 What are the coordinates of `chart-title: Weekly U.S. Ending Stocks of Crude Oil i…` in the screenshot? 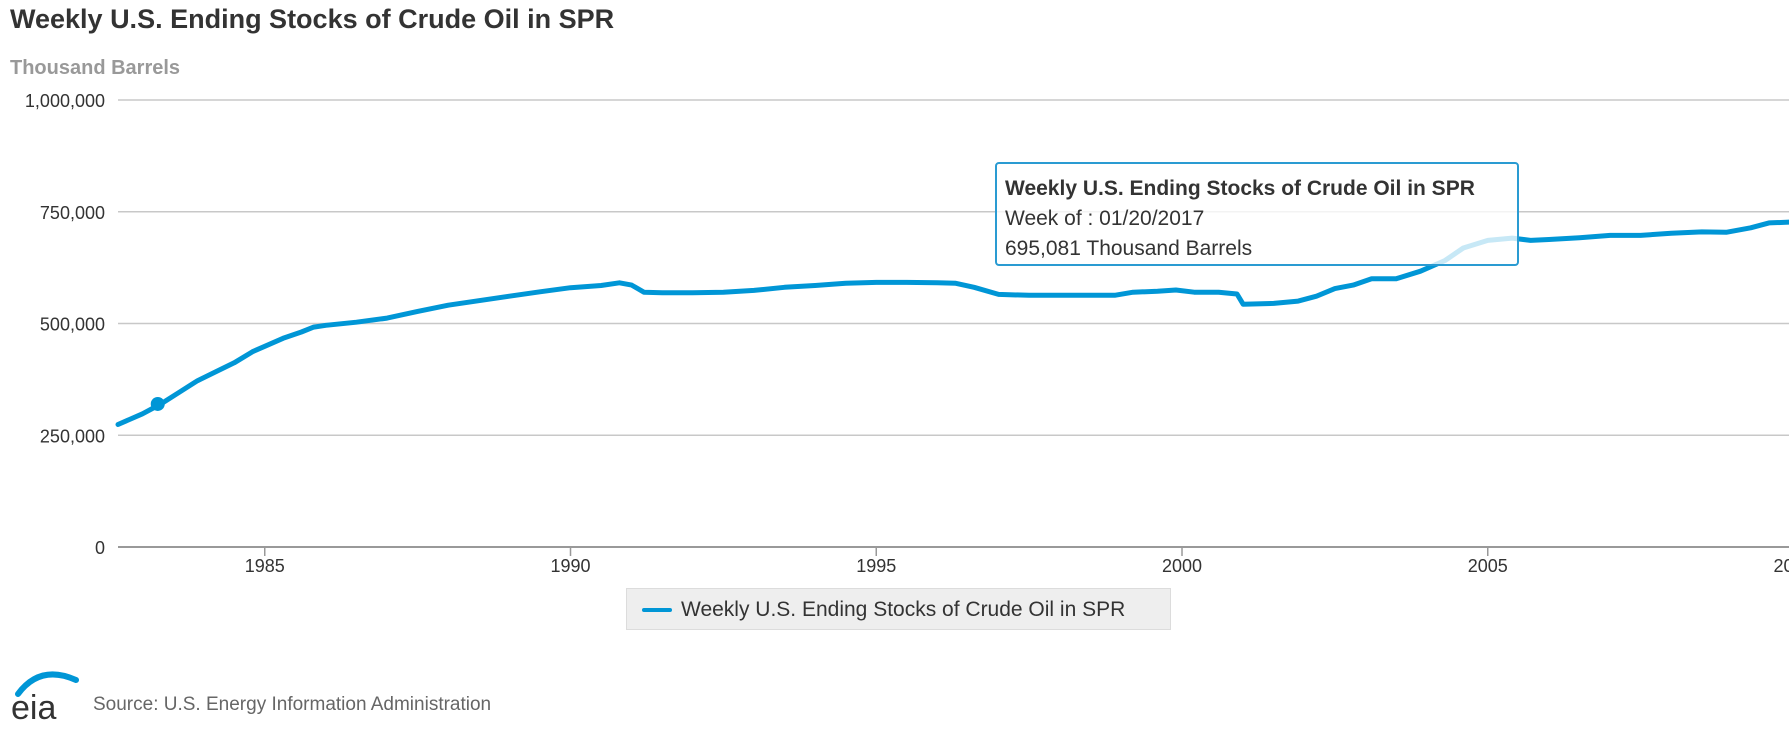 It's located at (312, 19).